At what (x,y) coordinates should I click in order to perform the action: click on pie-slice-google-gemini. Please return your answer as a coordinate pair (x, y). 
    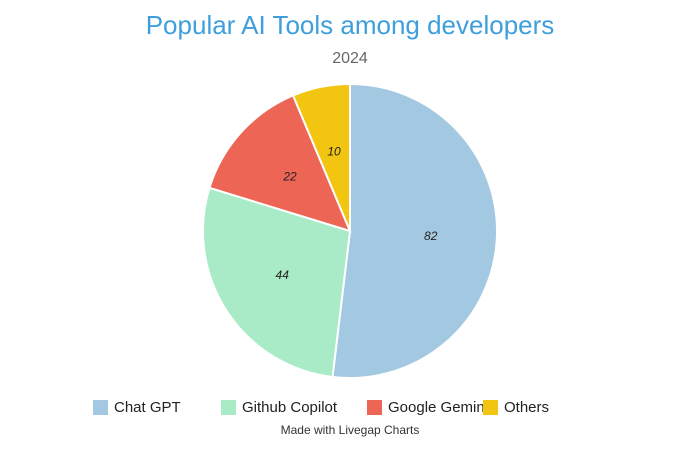
    Looking at the image, I should click on (280, 163).